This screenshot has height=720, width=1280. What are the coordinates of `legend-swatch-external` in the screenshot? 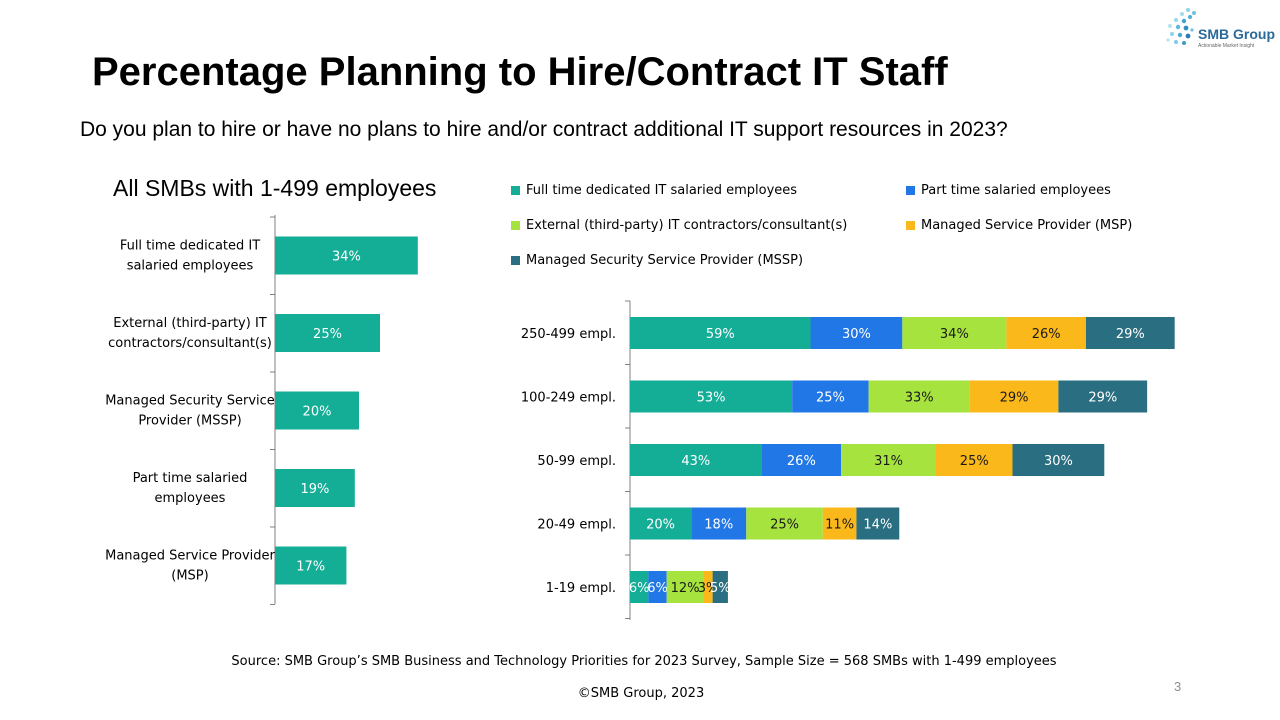 It's located at (515, 225).